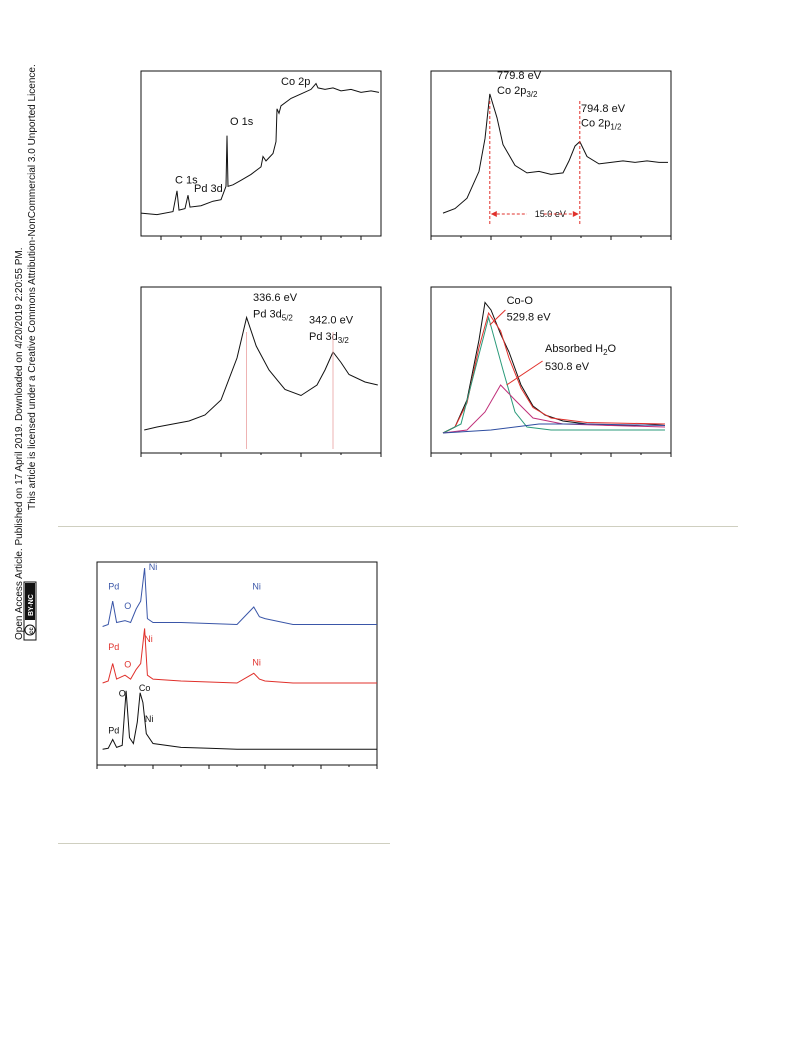  I want to click on annotation-label: 529.8 eV, so click(529, 318).